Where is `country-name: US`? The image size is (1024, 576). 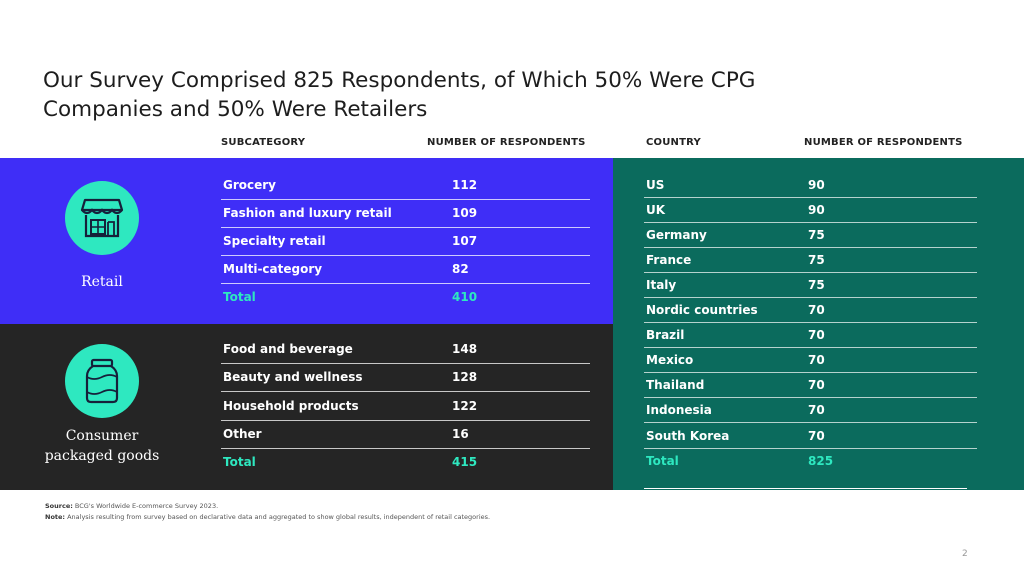
country-name: US is located at coordinates (655, 185).